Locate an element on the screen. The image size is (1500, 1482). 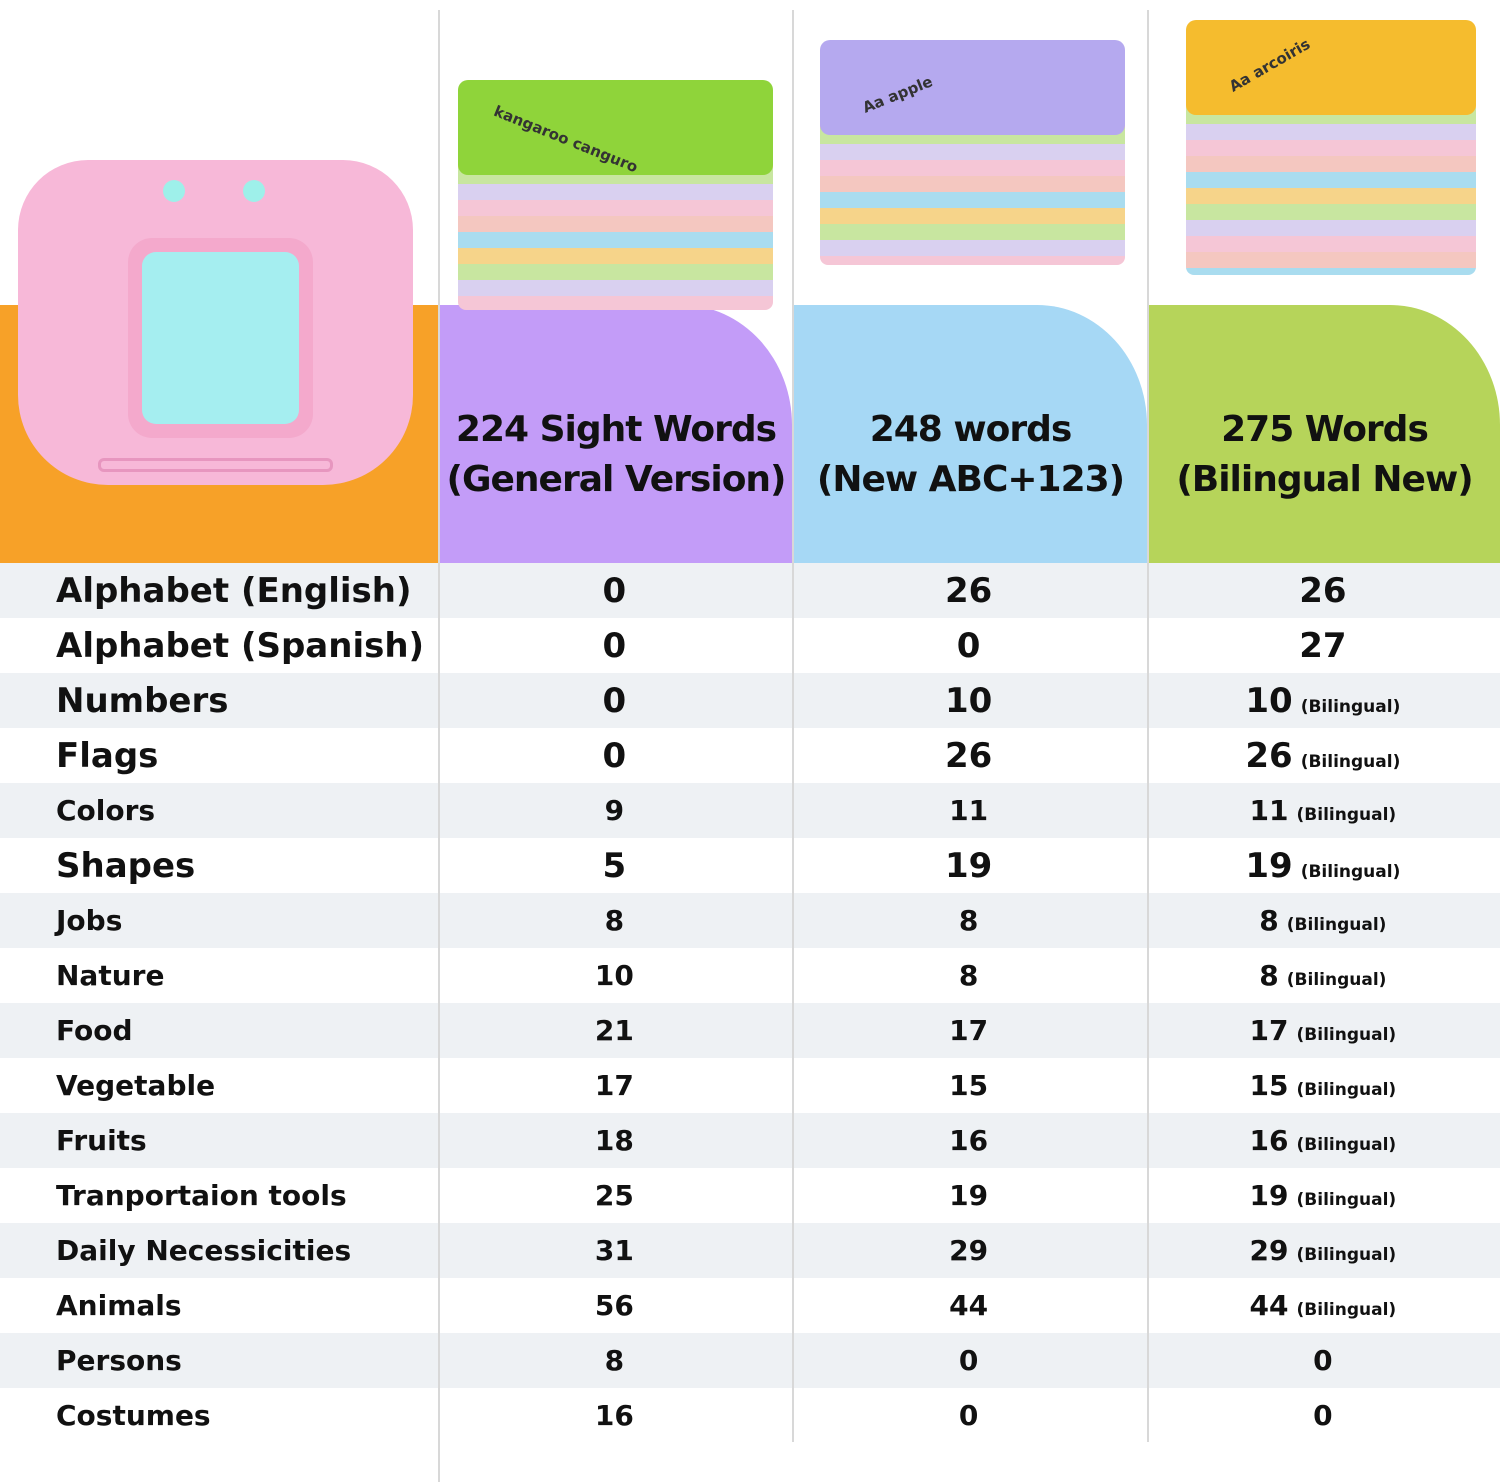
value-cell: 17 is located at coordinates (968, 1030).